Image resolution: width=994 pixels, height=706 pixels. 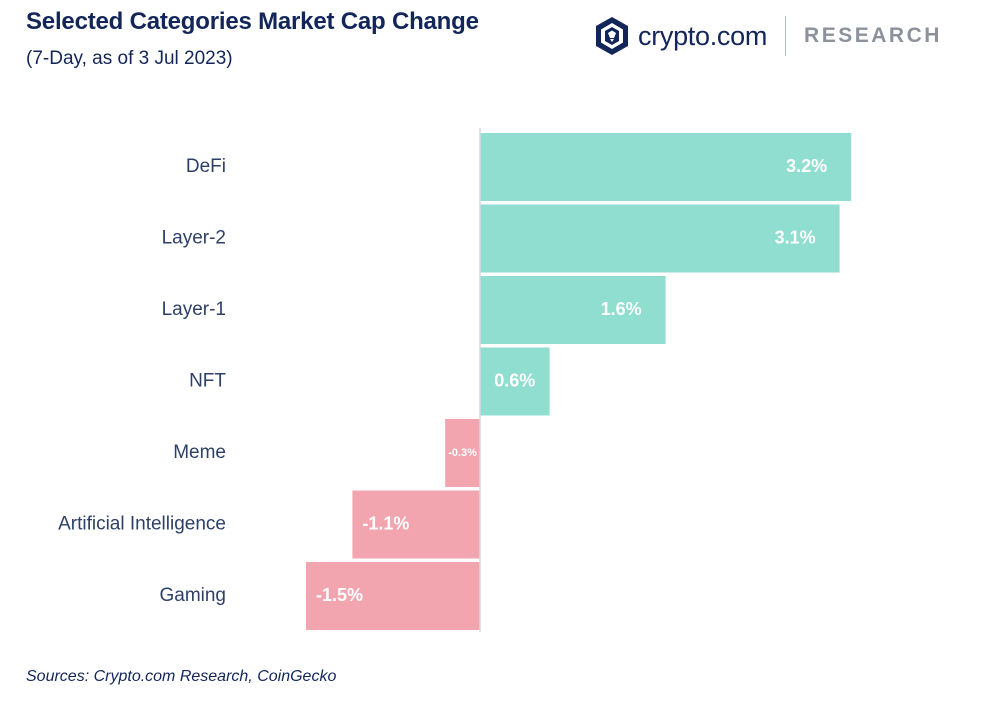 I want to click on value-label: 3.1%, so click(x=795, y=237).